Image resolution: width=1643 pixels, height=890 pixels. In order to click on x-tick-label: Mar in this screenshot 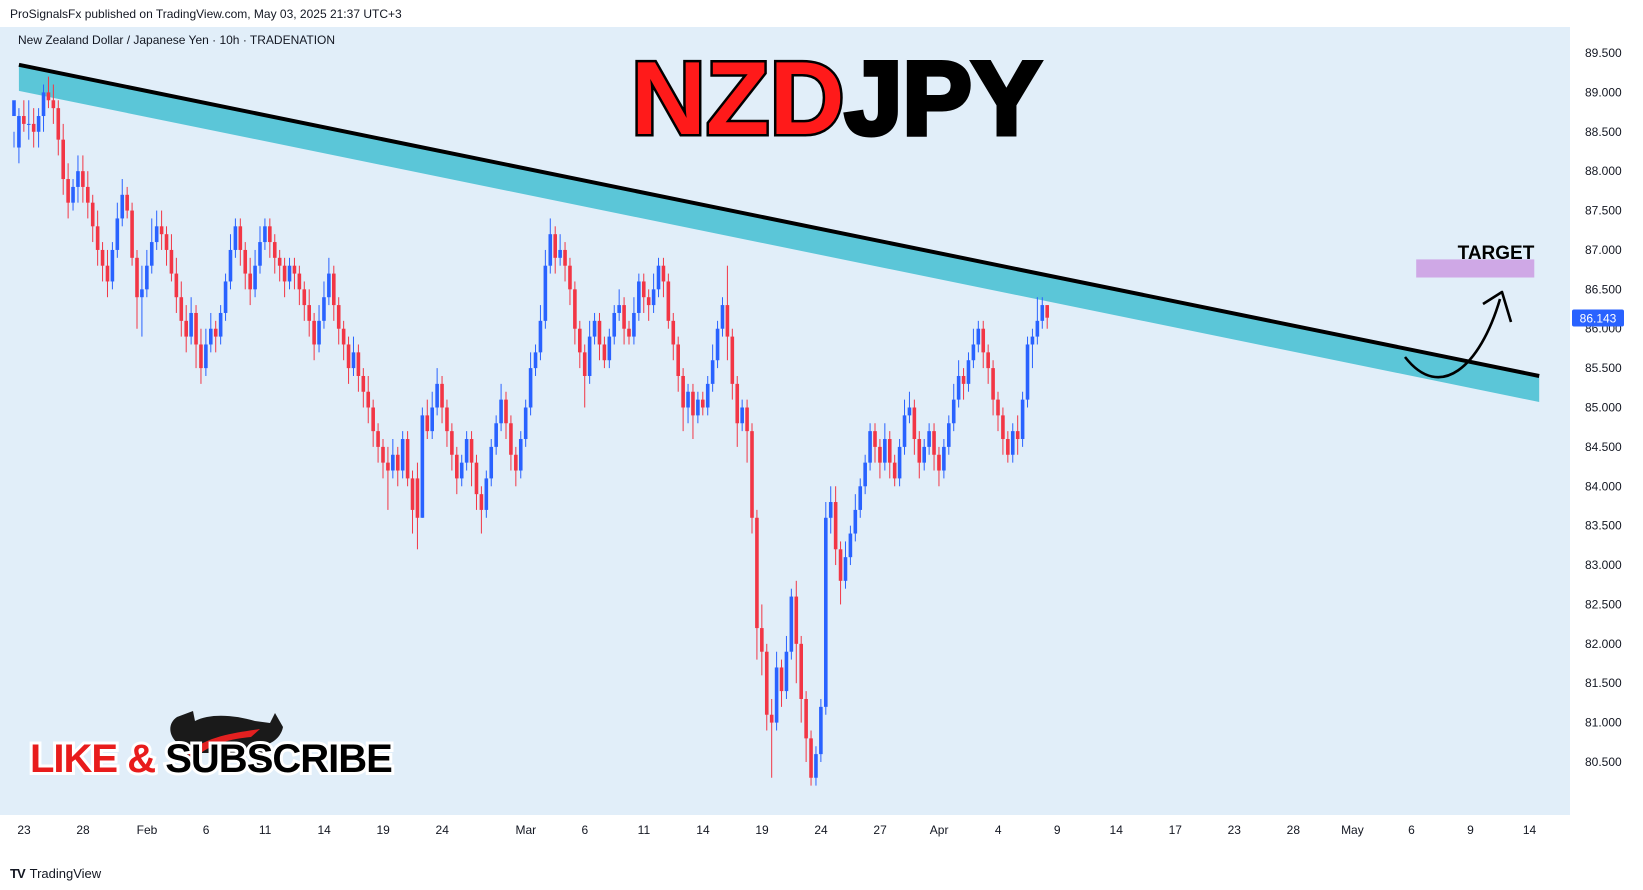, I will do `click(526, 830)`.